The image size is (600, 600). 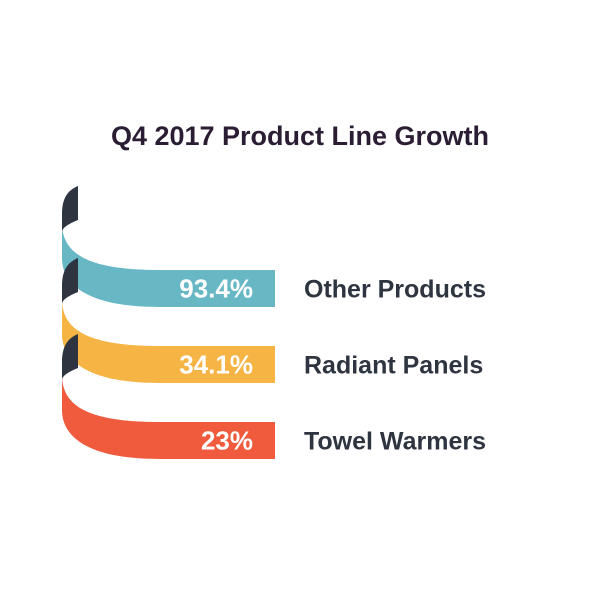 What do you see at coordinates (168, 398) in the screenshot?
I see `ribbon-towel-warmers` at bounding box center [168, 398].